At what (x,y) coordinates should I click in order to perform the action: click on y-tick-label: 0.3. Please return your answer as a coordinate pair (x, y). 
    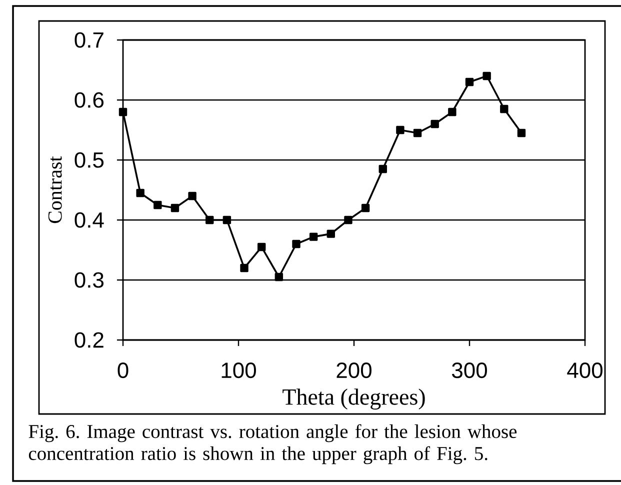
    Looking at the image, I should click on (89, 280).